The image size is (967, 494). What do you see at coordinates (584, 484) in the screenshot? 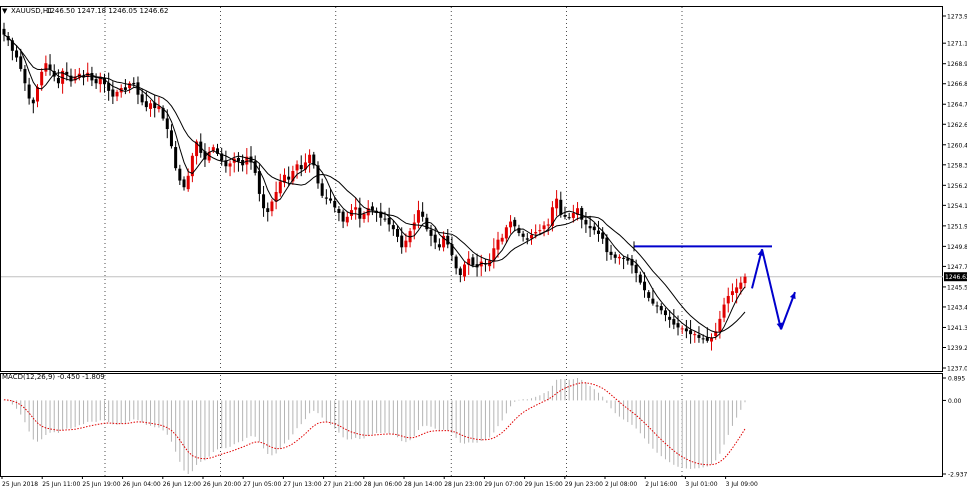
I see `time-tick-label: 29 Jun 23:00` at bounding box center [584, 484].